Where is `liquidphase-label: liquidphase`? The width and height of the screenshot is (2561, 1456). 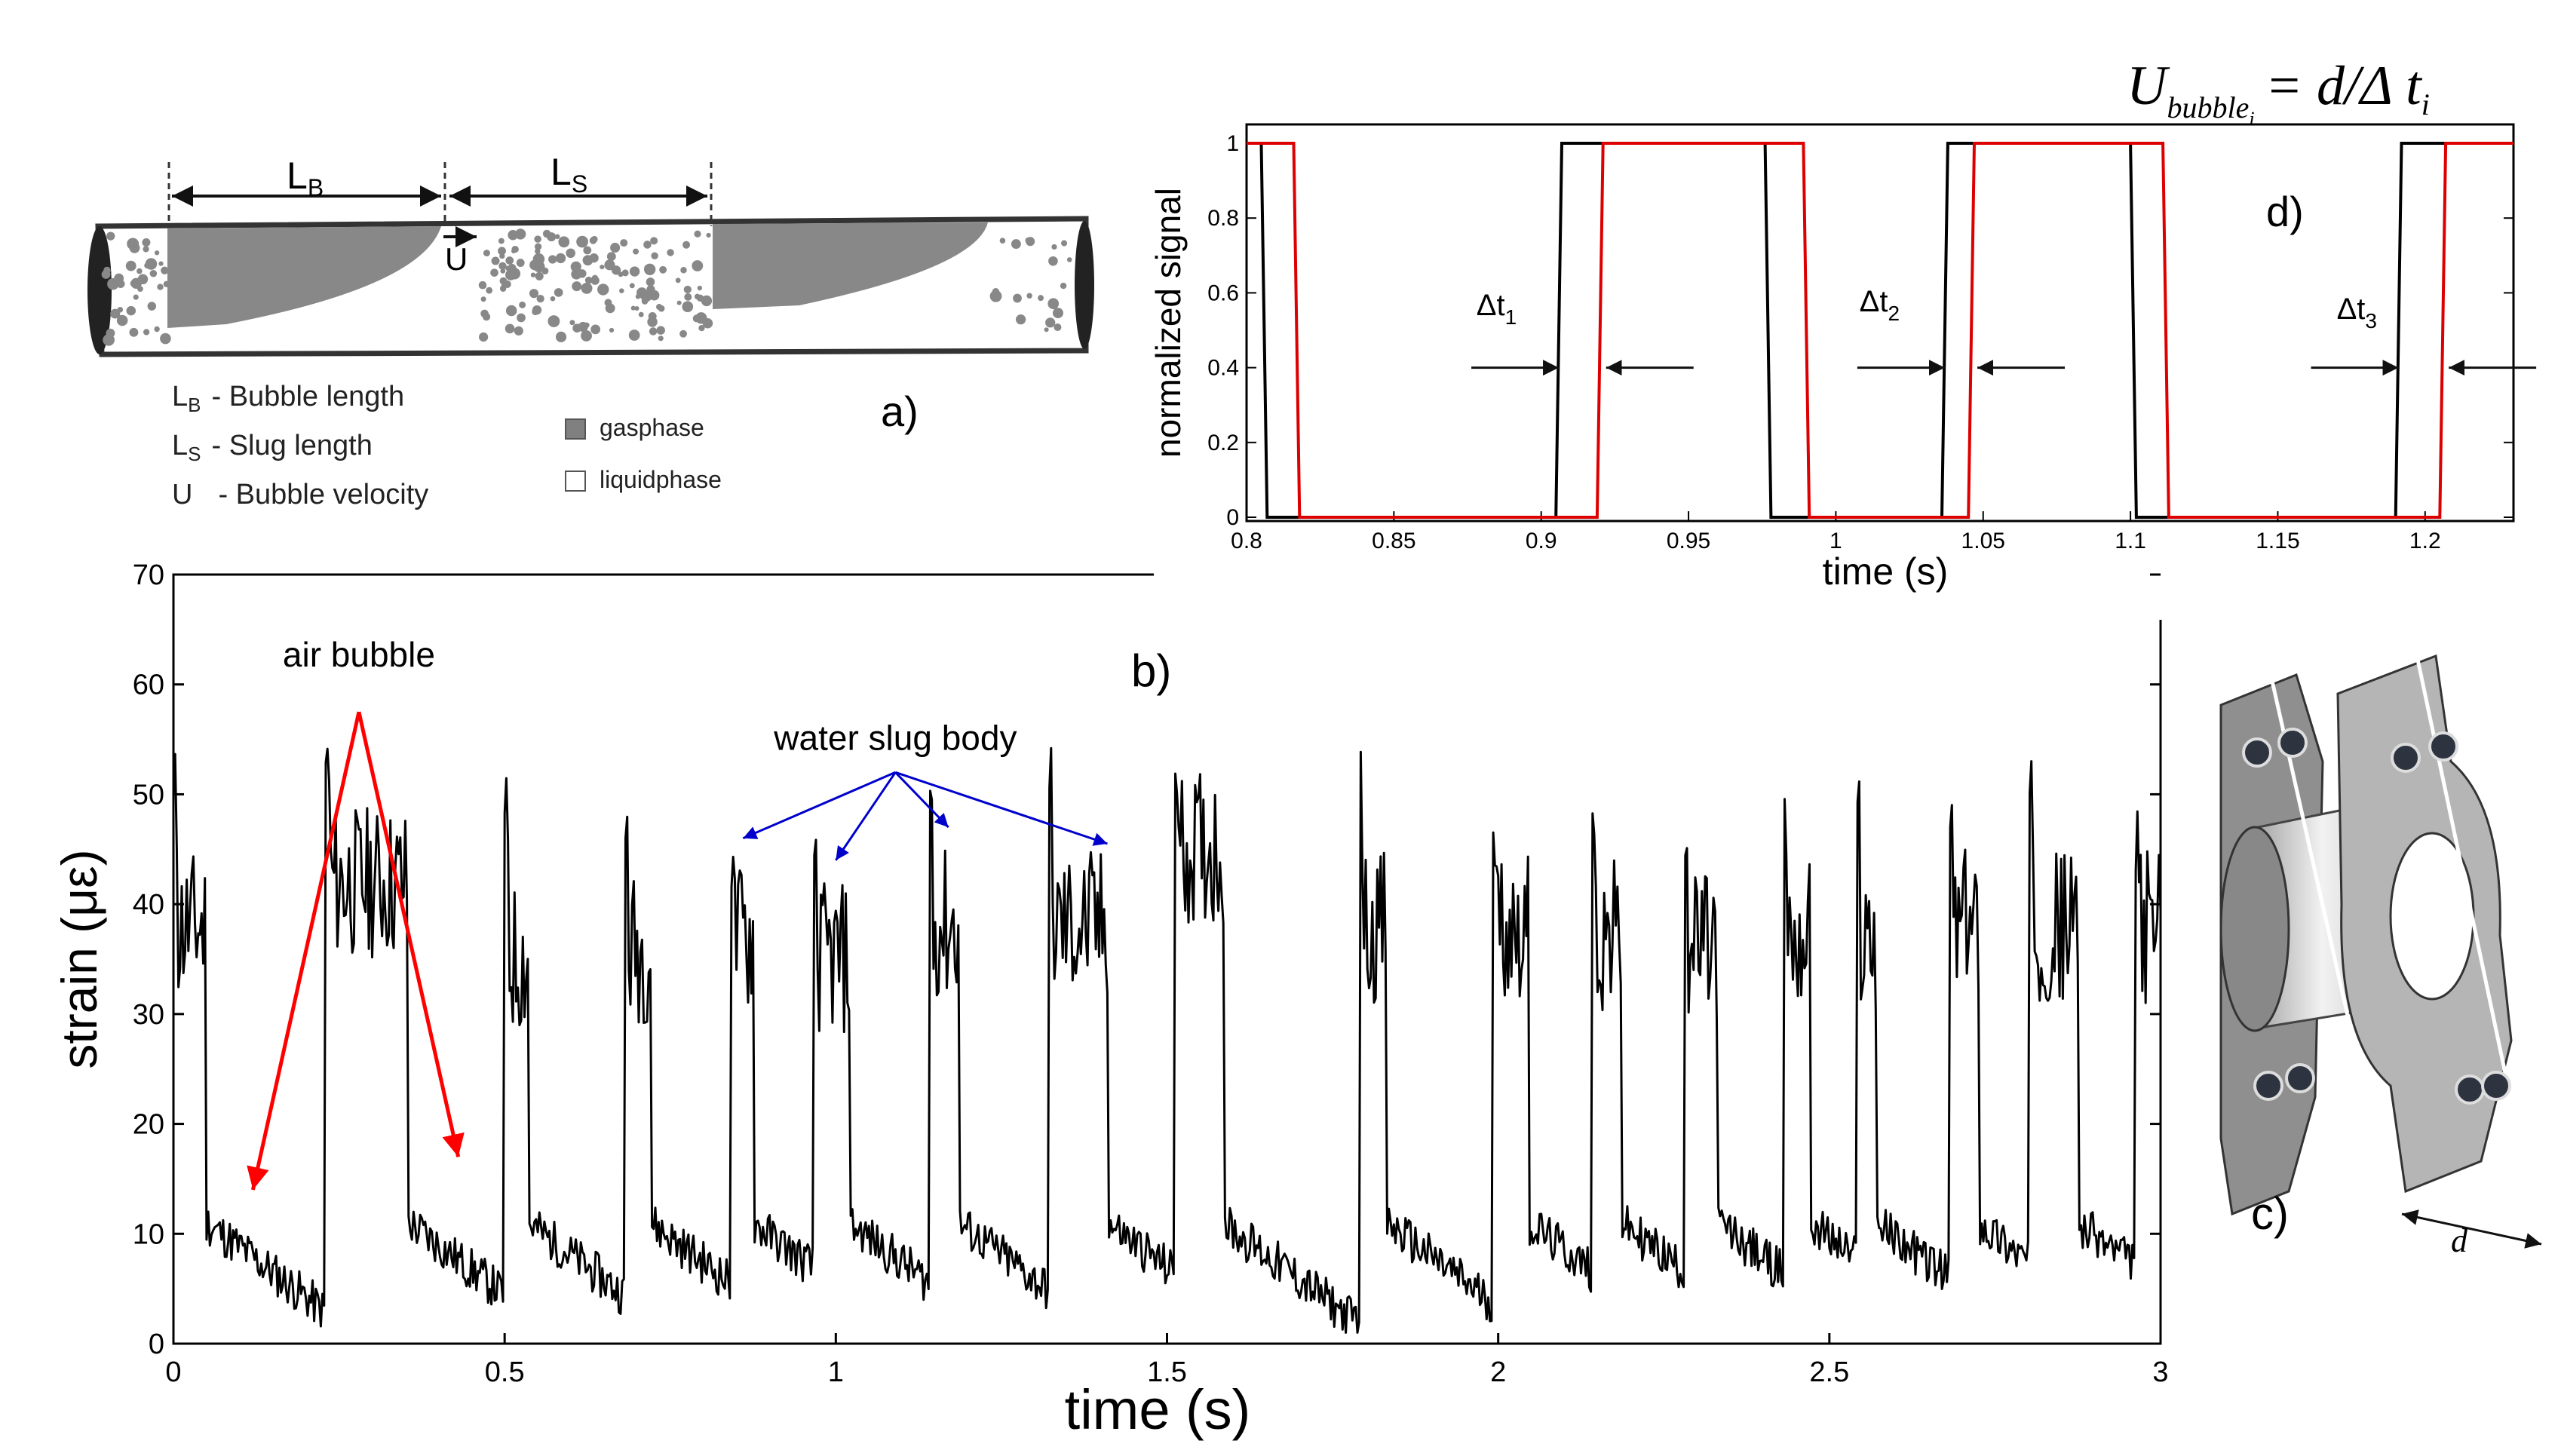 liquidphase-label: liquidphase is located at coordinates (661, 479).